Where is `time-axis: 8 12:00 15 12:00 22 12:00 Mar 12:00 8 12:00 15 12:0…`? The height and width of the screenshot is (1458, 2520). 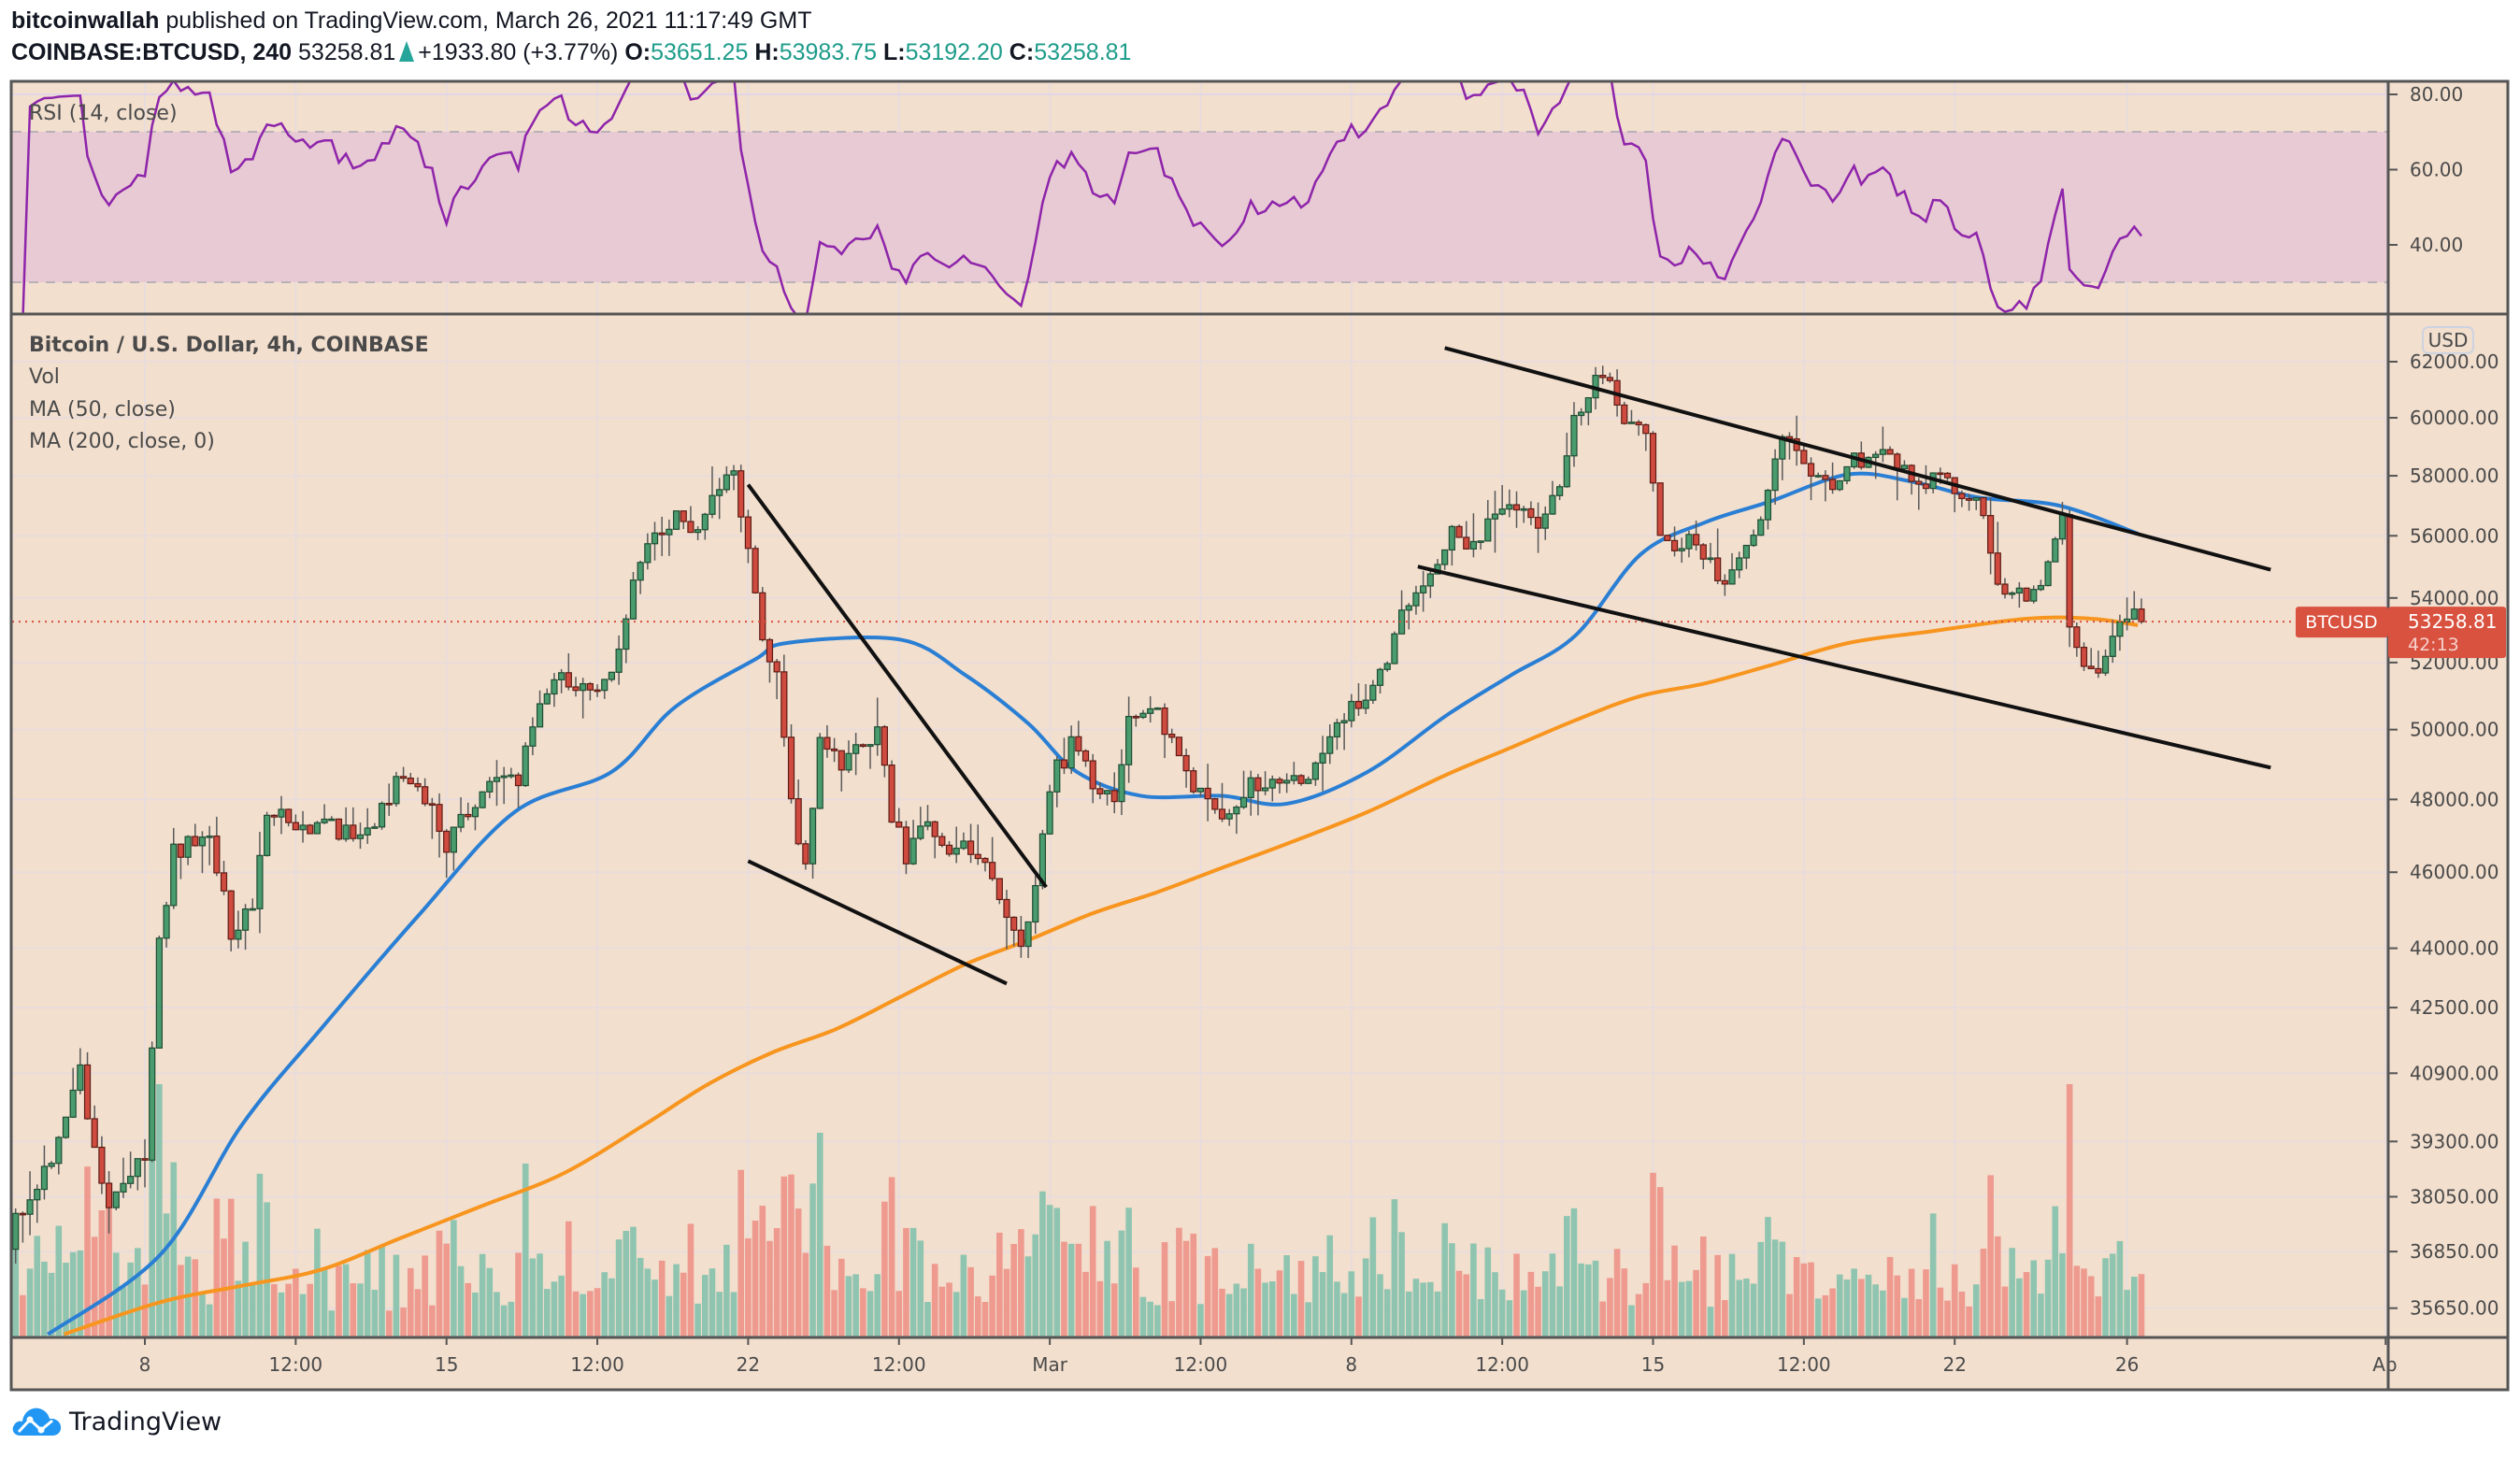
time-axis: 8 12:00 15 12:00 22 12:00 Mar 12:00 8 12:00 15 12:0… is located at coordinates (1268, 1357).